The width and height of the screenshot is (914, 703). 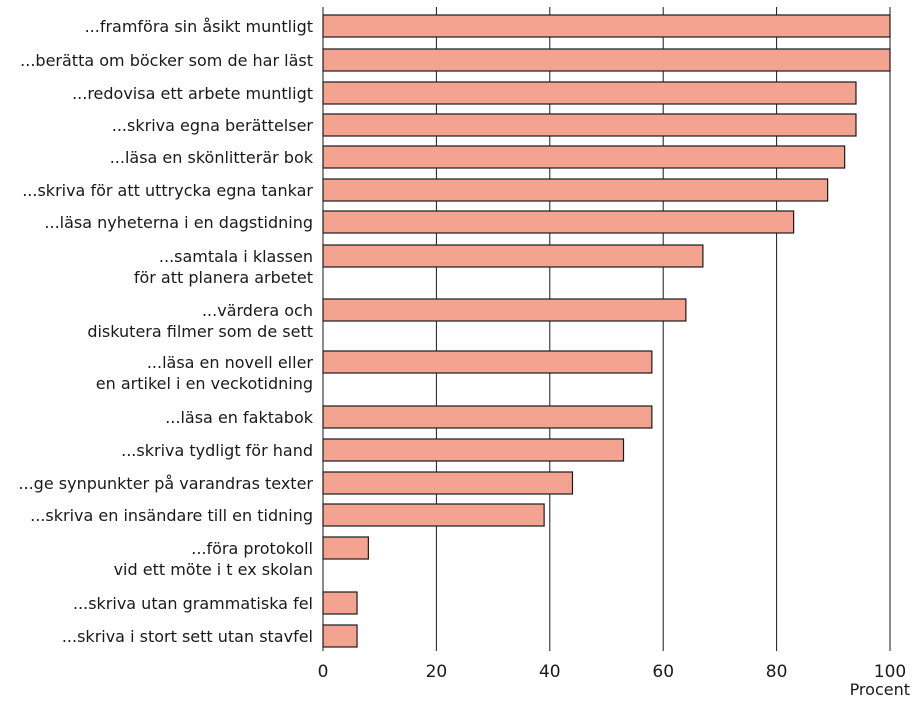 I want to click on category-label: ...läsa en skönlitterär bok, so click(x=212, y=157).